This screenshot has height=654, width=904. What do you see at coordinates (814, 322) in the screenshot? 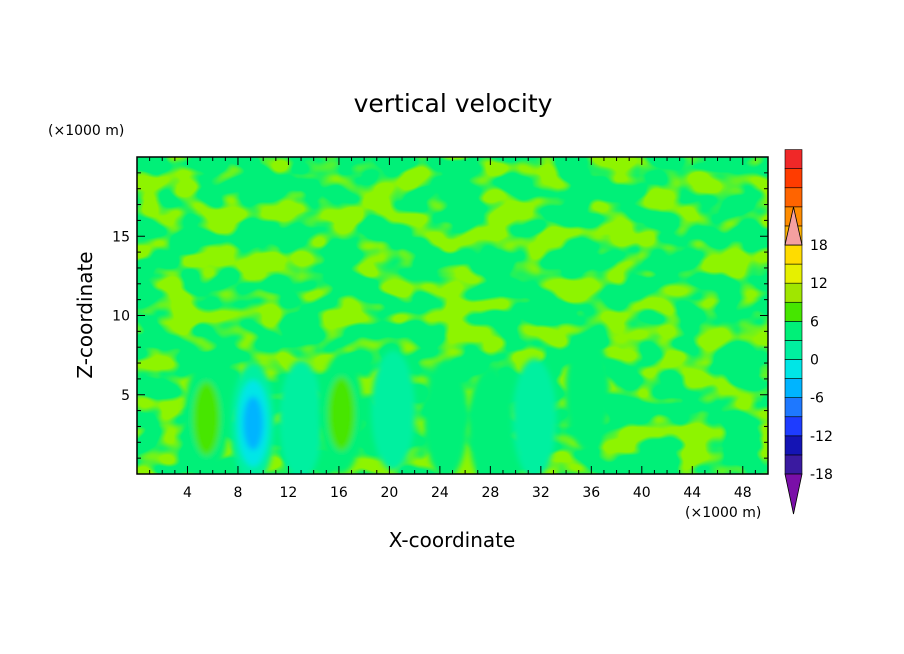
I see `colorbar-tick-label: 6` at bounding box center [814, 322].